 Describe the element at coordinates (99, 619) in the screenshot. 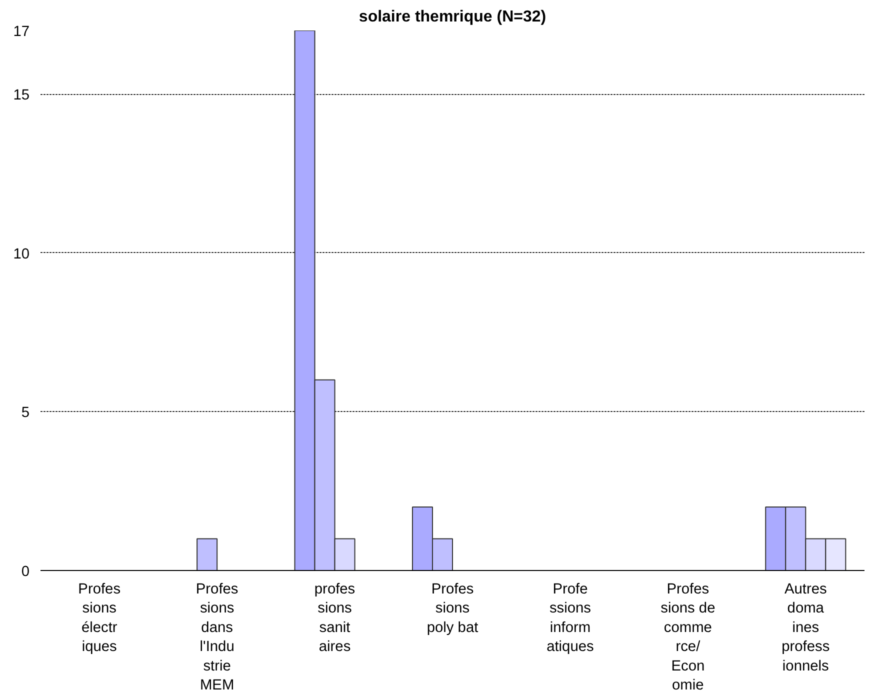

I see `x-tick-label: Profes sions électr iques` at that location.